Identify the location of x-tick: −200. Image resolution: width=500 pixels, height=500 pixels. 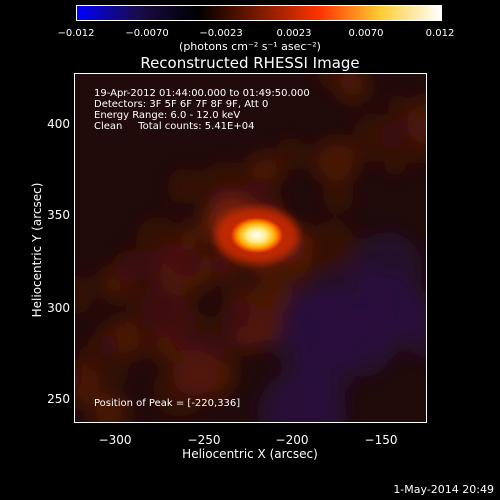
(292, 440).